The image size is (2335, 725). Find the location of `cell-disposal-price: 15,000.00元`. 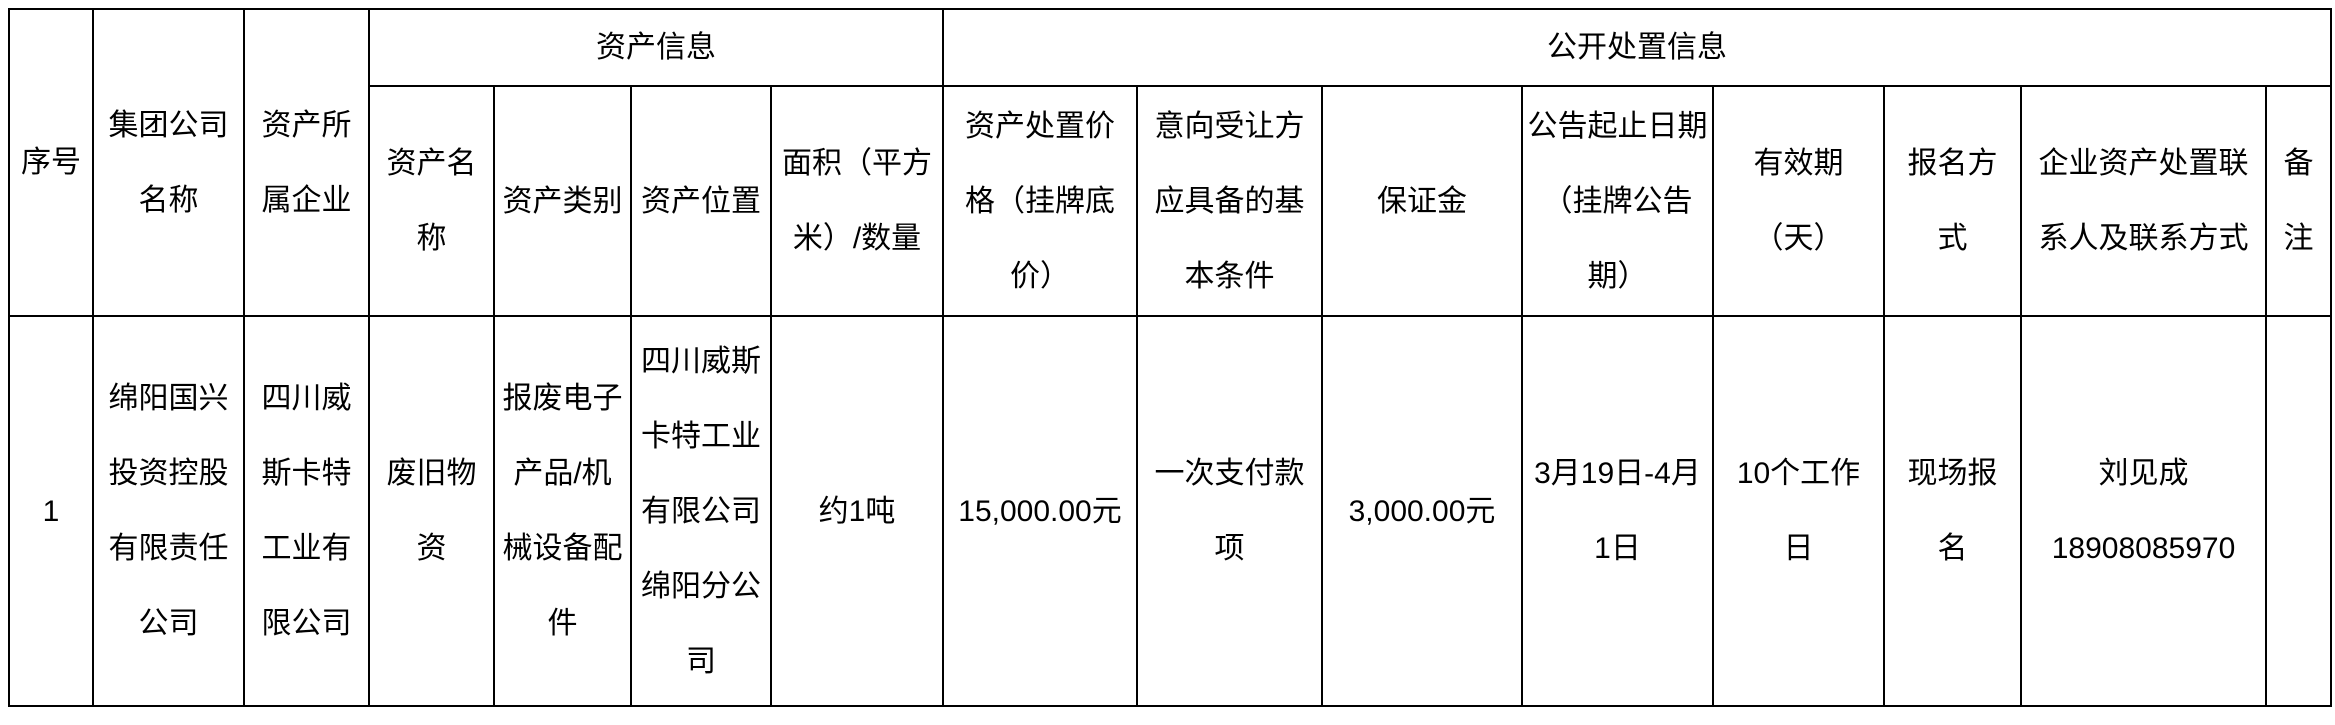

cell-disposal-price: 15,000.00元 is located at coordinates (1040, 511).